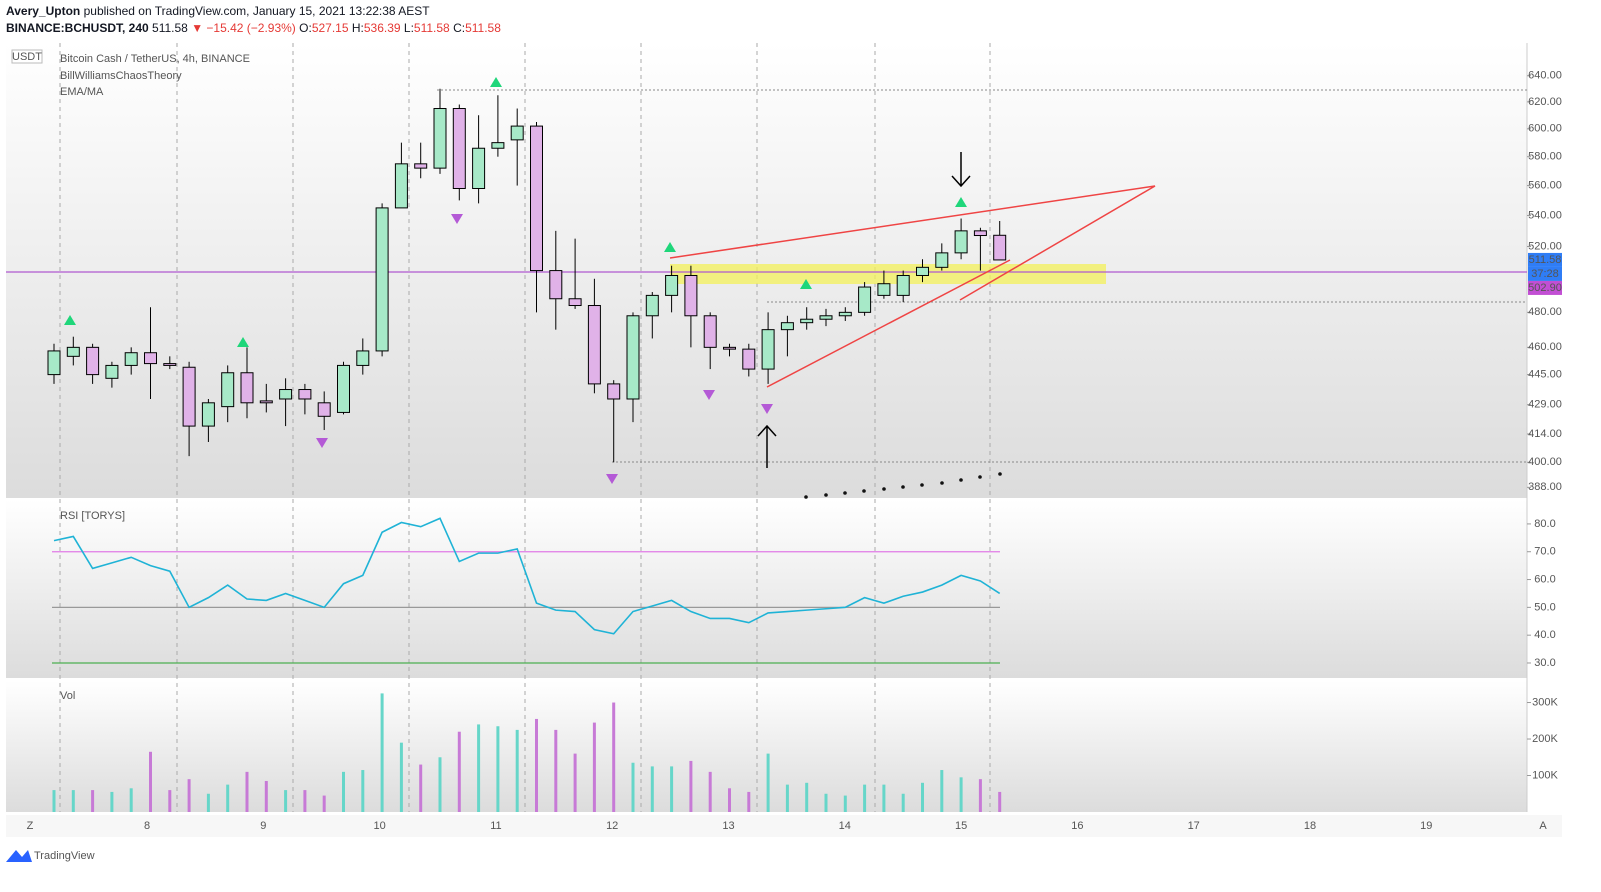 The image size is (1601, 892). What do you see at coordinates (1545, 246) in the screenshot?
I see `y-tick-label: 520.00` at bounding box center [1545, 246].